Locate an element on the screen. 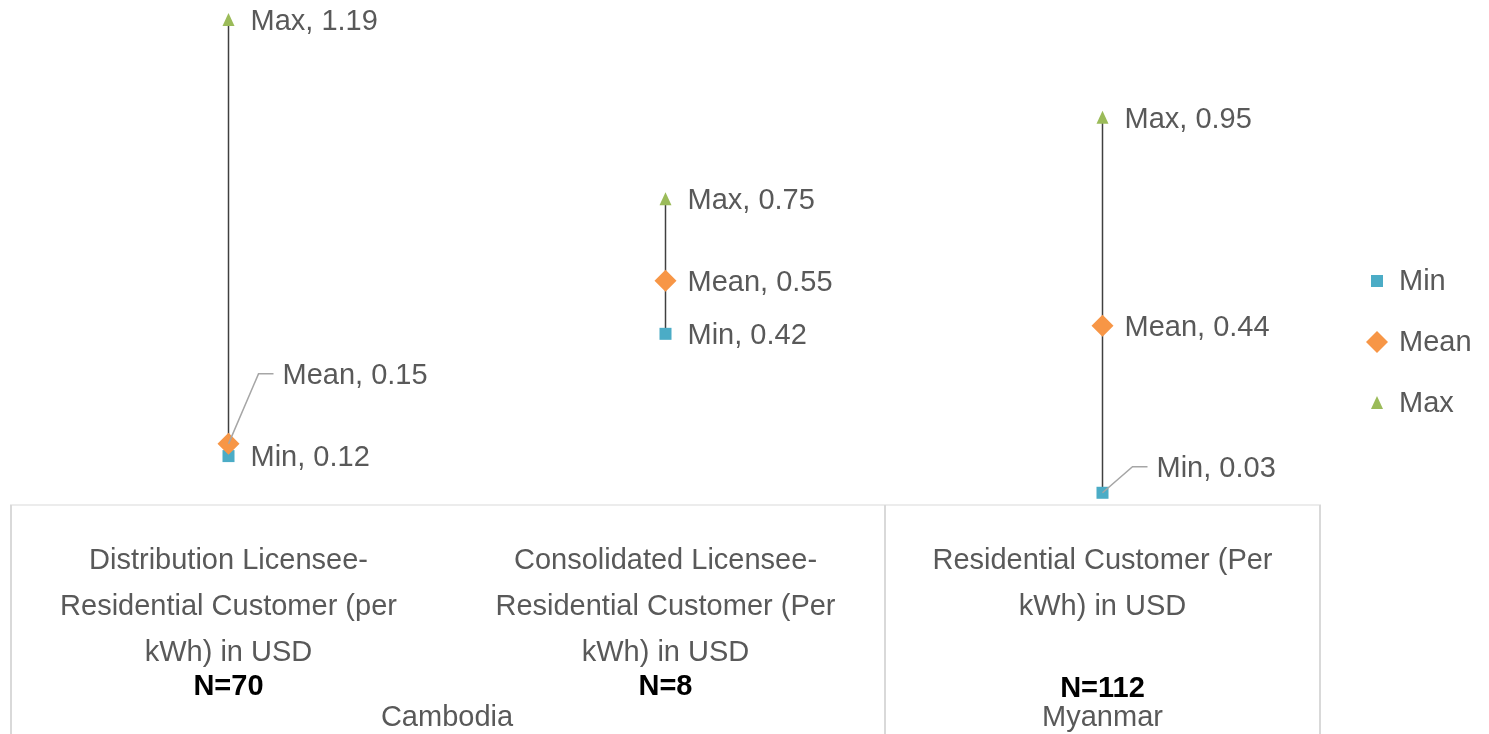 The width and height of the screenshot is (1489, 734). legend-label: Mean is located at coordinates (1435, 341).